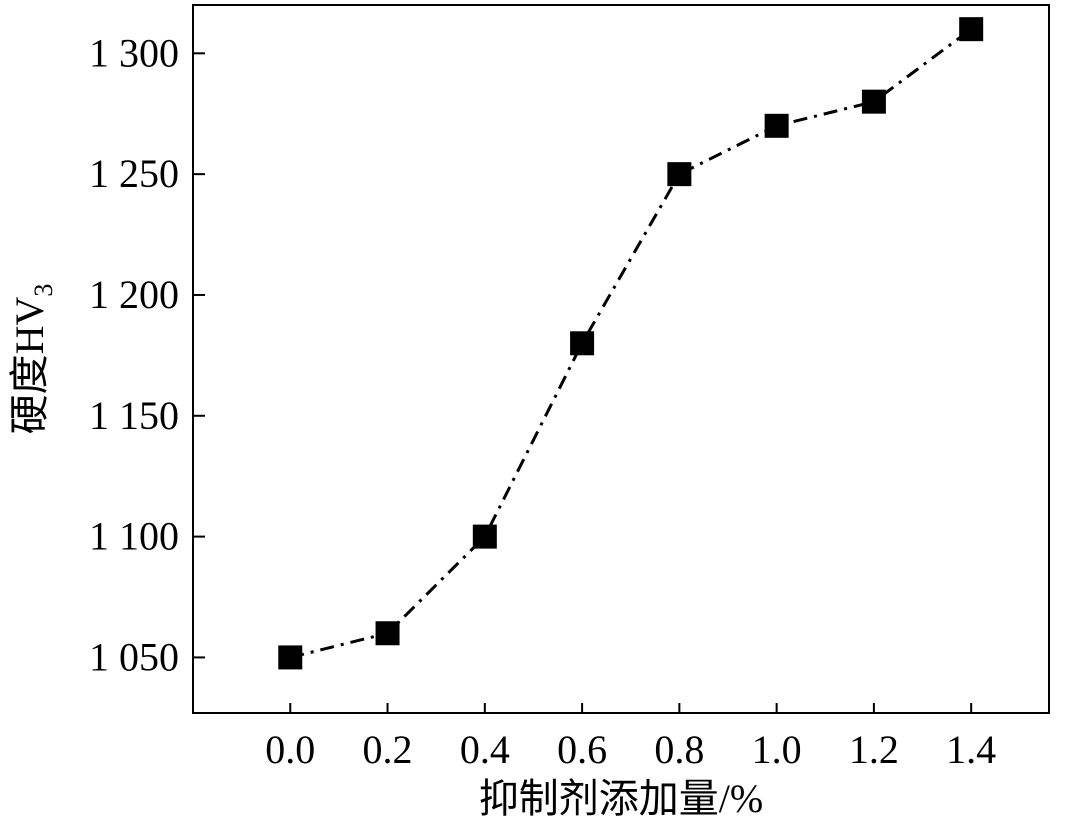 Image resolution: width=1080 pixels, height=827 pixels. What do you see at coordinates (134, 536) in the screenshot?
I see `y-tick-label: 1 100` at bounding box center [134, 536].